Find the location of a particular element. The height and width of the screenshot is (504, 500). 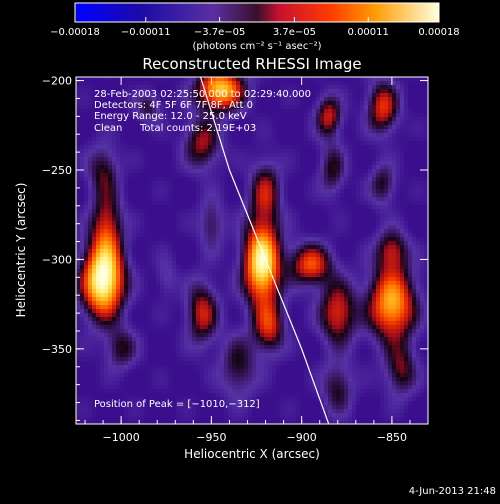

colorbar-tick-label: 3.7e−05 is located at coordinates (294, 32).